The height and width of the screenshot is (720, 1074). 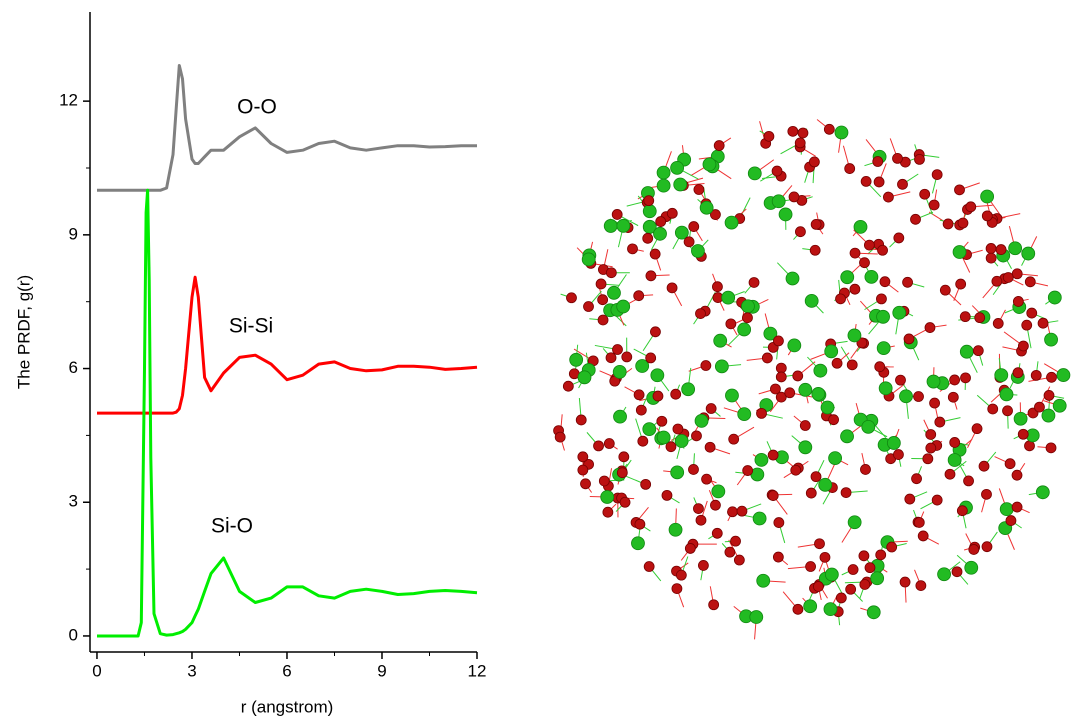 What do you see at coordinates (477, 670) in the screenshot?
I see `x-tick-label: 12` at bounding box center [477, 670].